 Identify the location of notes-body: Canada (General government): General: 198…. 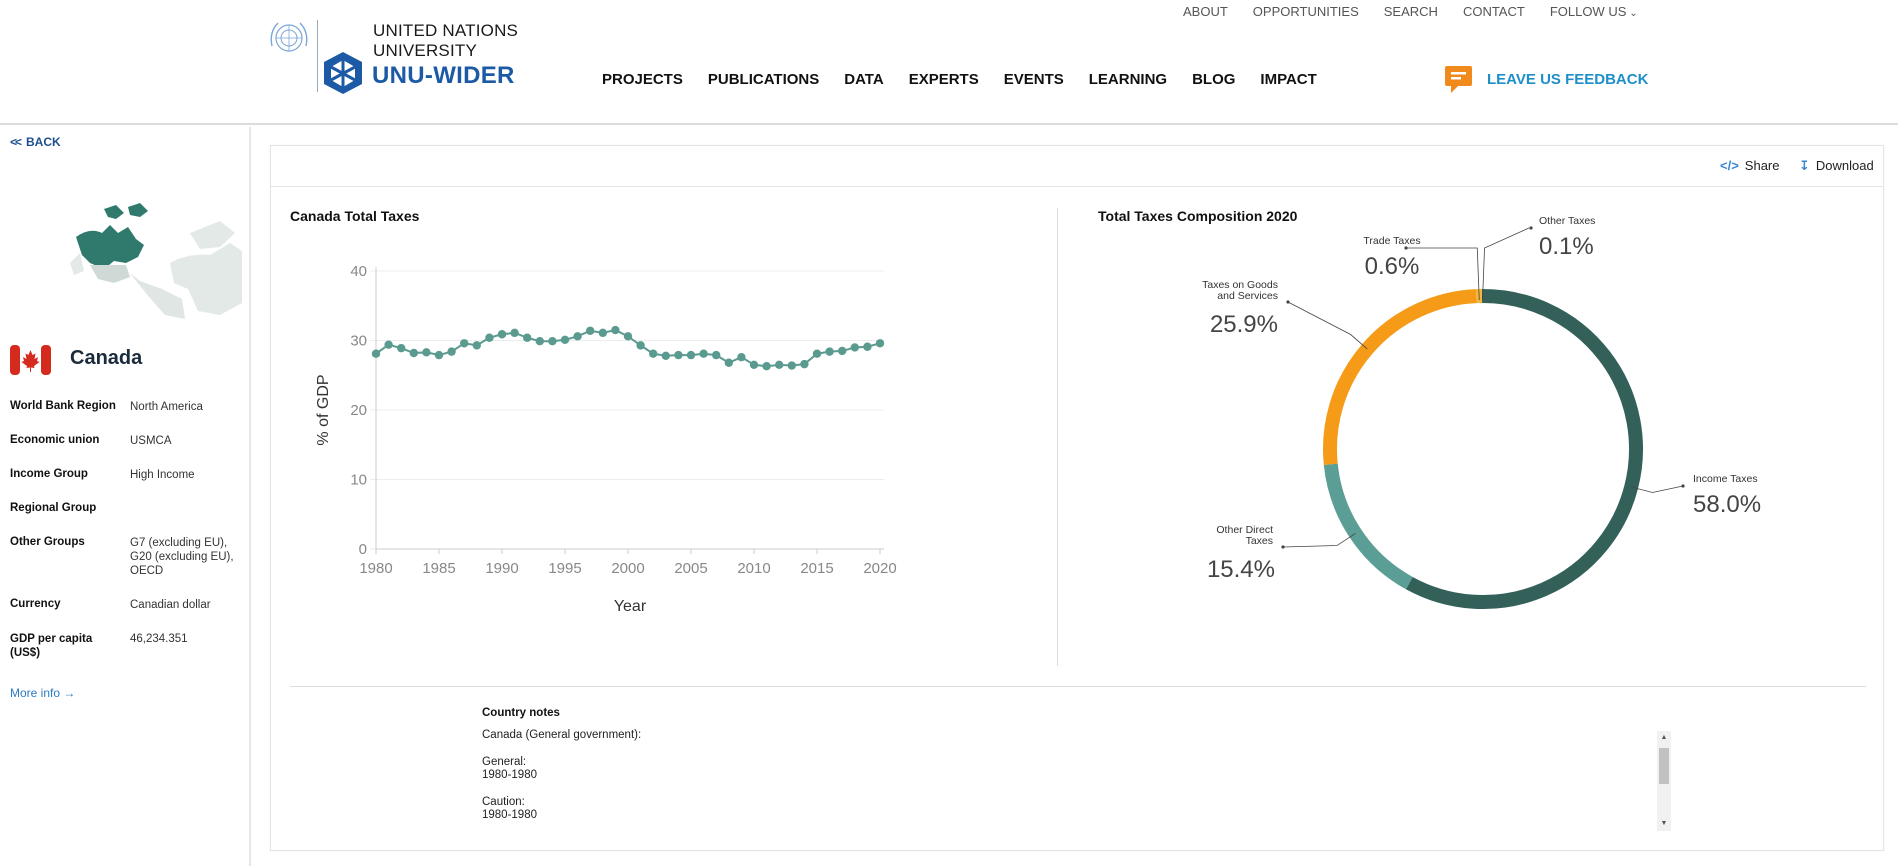
(1077, 775).